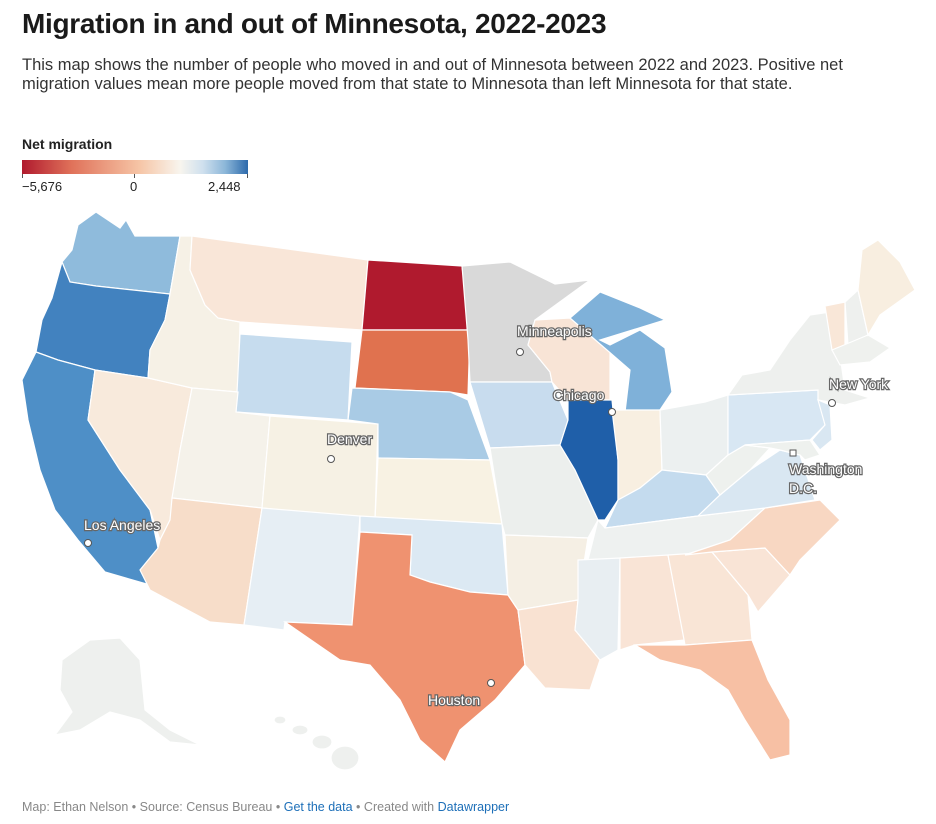 This screenshot has width=936, height=824. What do you see at coordinates (121, 253) in the screenshot?
I see `state-washington` at bounding box center [121, 253].